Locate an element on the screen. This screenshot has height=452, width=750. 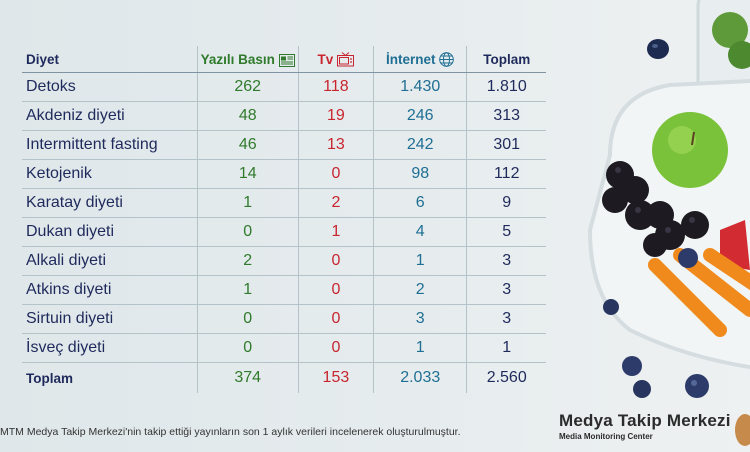
row-internet-value: 4 is located at coordinates (420, 232).